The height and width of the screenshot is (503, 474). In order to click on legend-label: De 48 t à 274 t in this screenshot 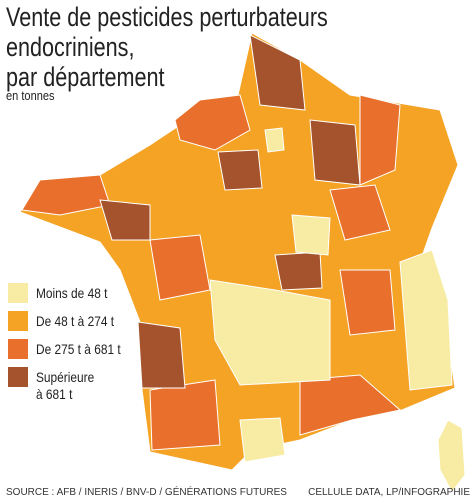, I will do `click(75, 321)`.